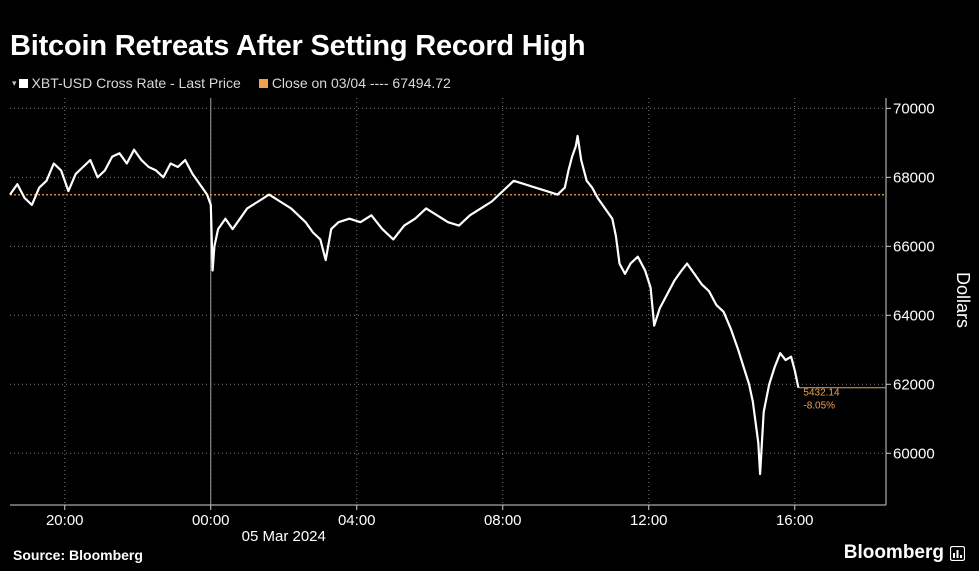 This screenshot has height=571, width=979. What do you see at coordinates (14, 82) in the screenshot?
I see `legend-marker-icon: ▾` at bounding box center [14, 82].